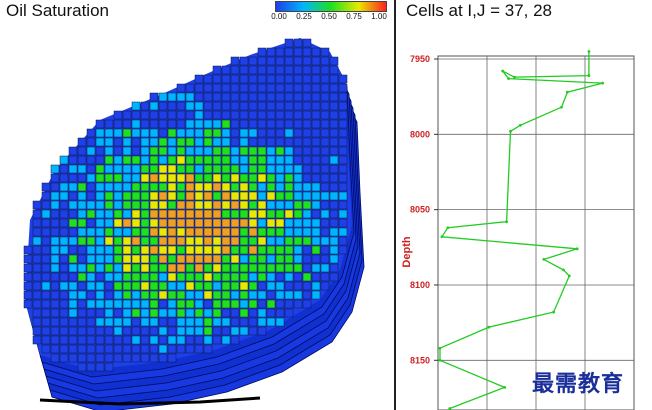 This screenshot has width=652, height=410. Describe the element at coordinates (329, 16) in the screenshot. I see `colorbar-tick: 0.50` at that location.